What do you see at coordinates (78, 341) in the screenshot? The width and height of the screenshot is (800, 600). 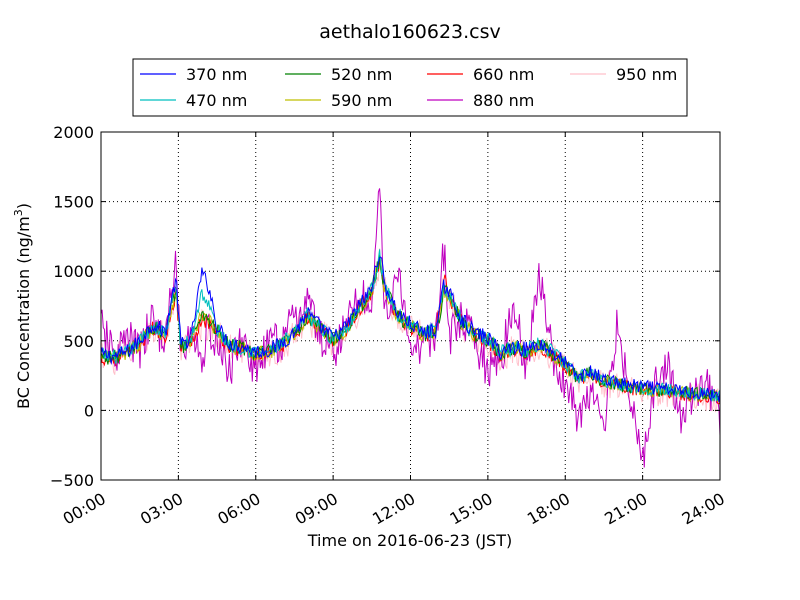 I see `y-tick-label: 500` at bounding box center [78, 341].